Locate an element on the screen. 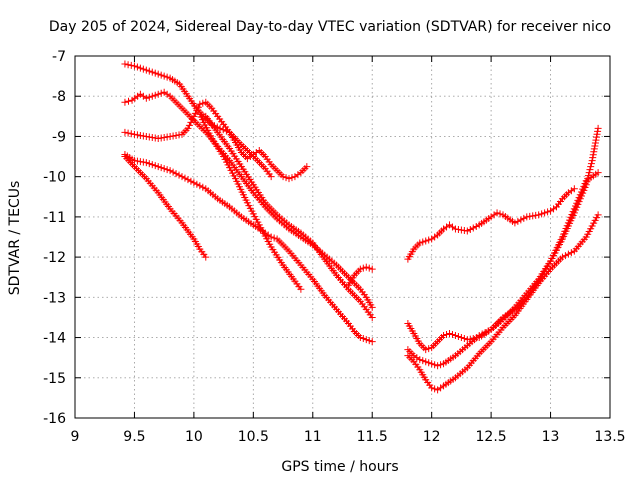 Image resolution: width=640 pixels, height=480 pixels. y-tick-label: -8 is located at coordinates (59, 97).